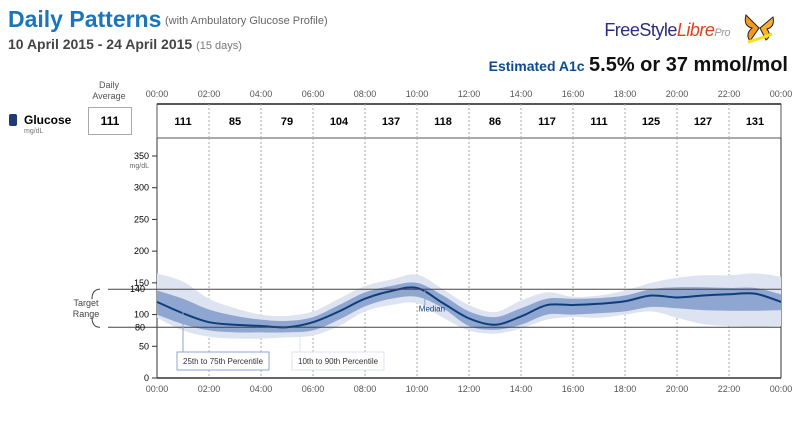 This screenshot has width=800, height=427. Describe the element at coordinates (141, 283) in the screenshot. I see `y-tick-label: 150` at that location.